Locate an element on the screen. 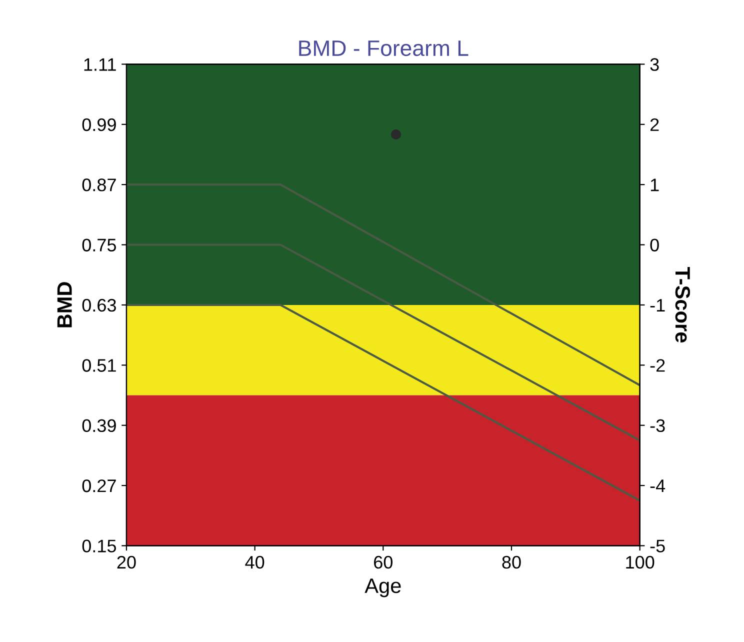  y2-tick-label: -5 is located at coordinates (657, 546).